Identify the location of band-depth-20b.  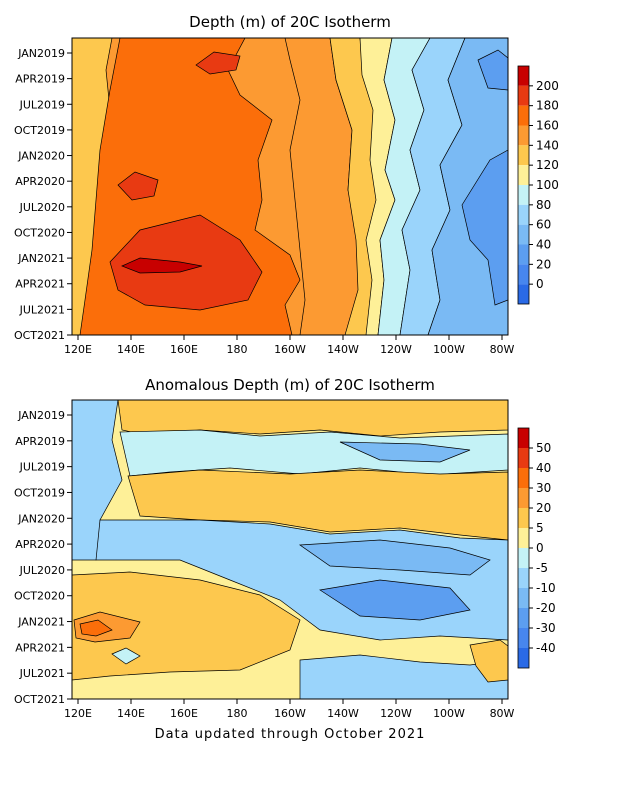
(484, 227).